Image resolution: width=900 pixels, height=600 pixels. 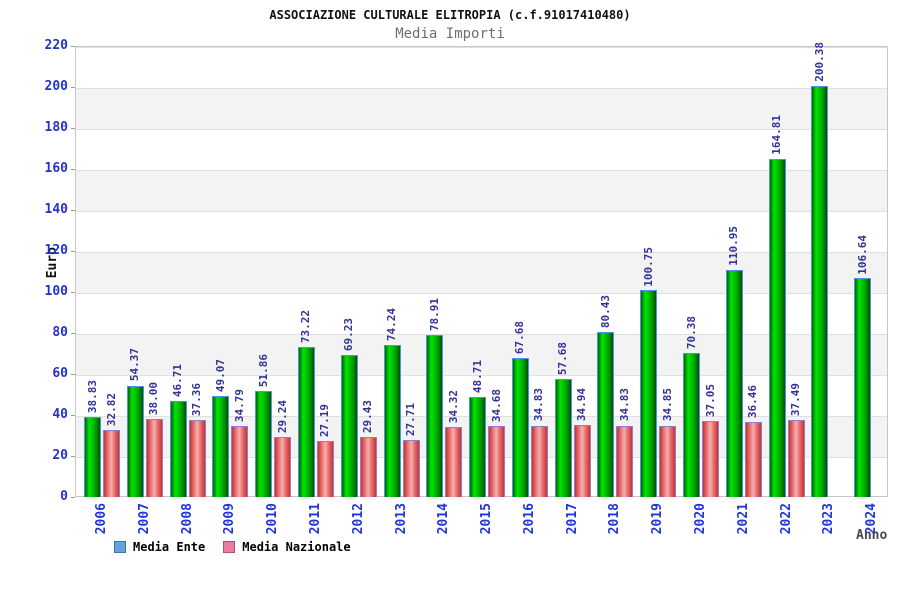 I want to click on bar-value-label: 29.43, so click(x=368, y=416).